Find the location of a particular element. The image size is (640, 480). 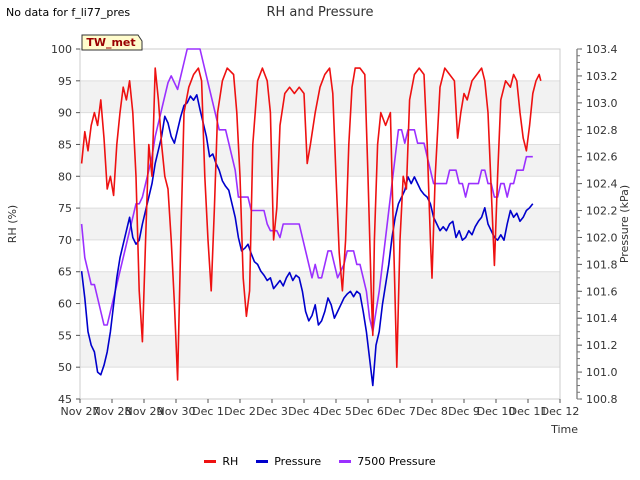

y-right-tick-label: 103.4 is located at coordinates (602, 49).